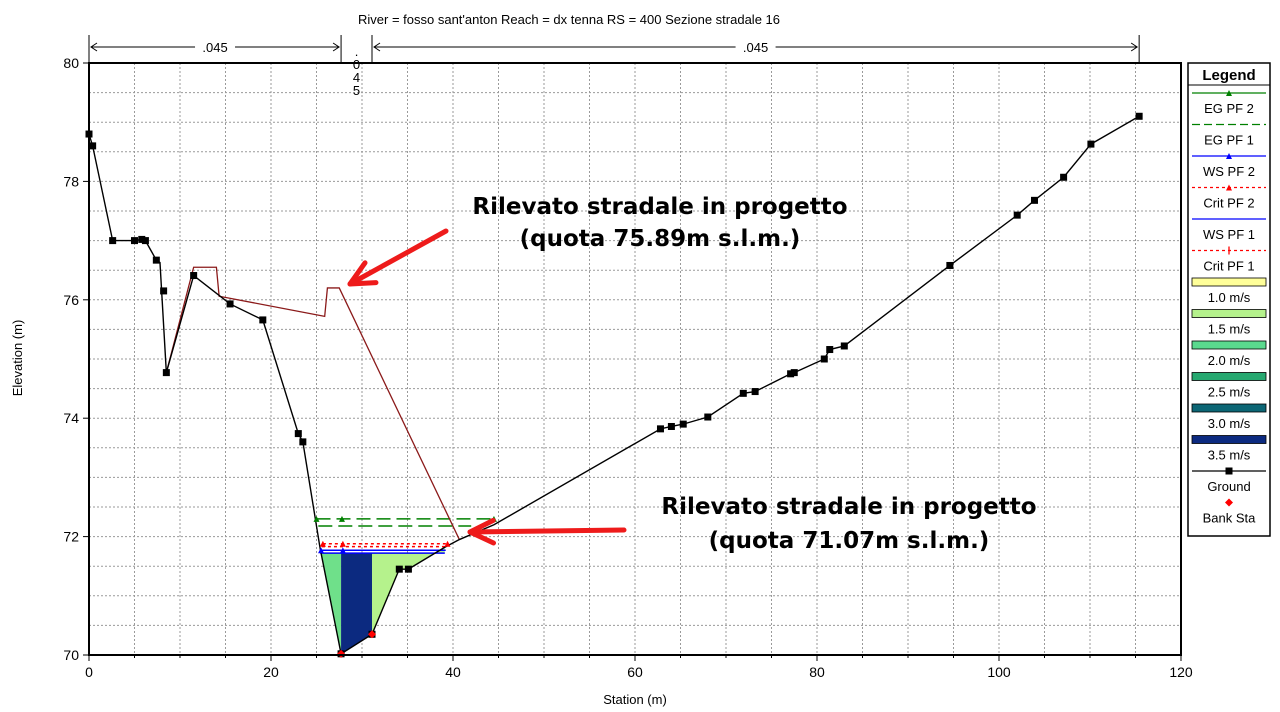  Describe the element at coordinates (1228, 266) in the screenshot. I see `legend-label: Crit PF 1` at that location.